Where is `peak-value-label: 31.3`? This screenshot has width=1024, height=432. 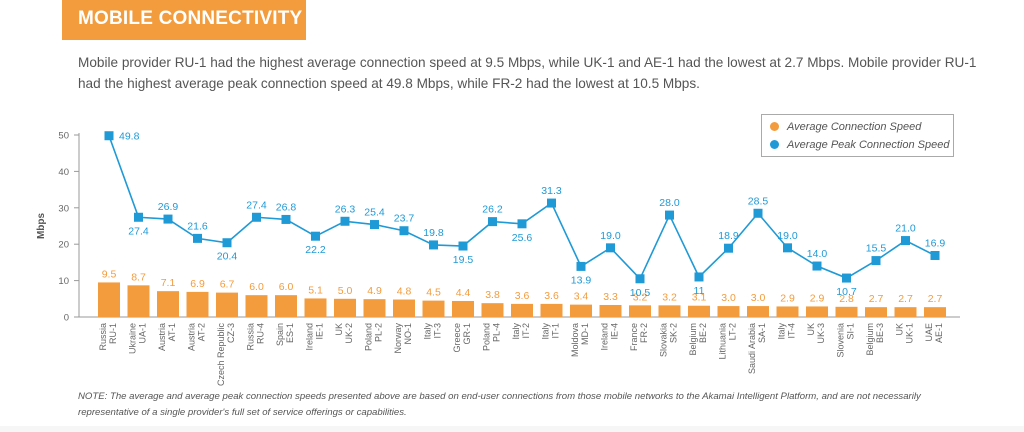
peak-value-label: 31.3 is located at coordinates (551, 191).